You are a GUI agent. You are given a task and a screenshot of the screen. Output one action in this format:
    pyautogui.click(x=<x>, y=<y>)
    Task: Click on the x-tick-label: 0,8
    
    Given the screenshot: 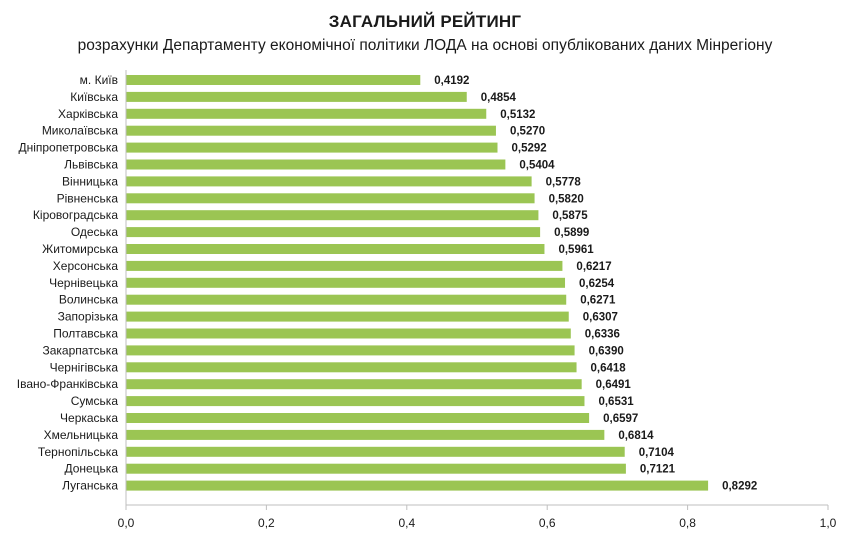 What is the action you would take?
    pyautogui.click(x=687, y=523)
    